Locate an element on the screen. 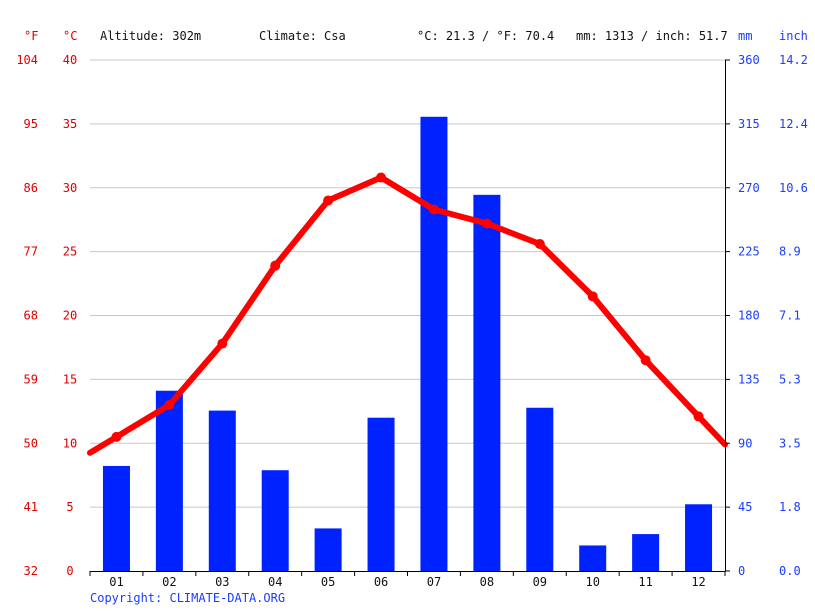 The width and height of the screenshot is (815, 611). c-tick-label: 15 is located at coordinates (70, 379).